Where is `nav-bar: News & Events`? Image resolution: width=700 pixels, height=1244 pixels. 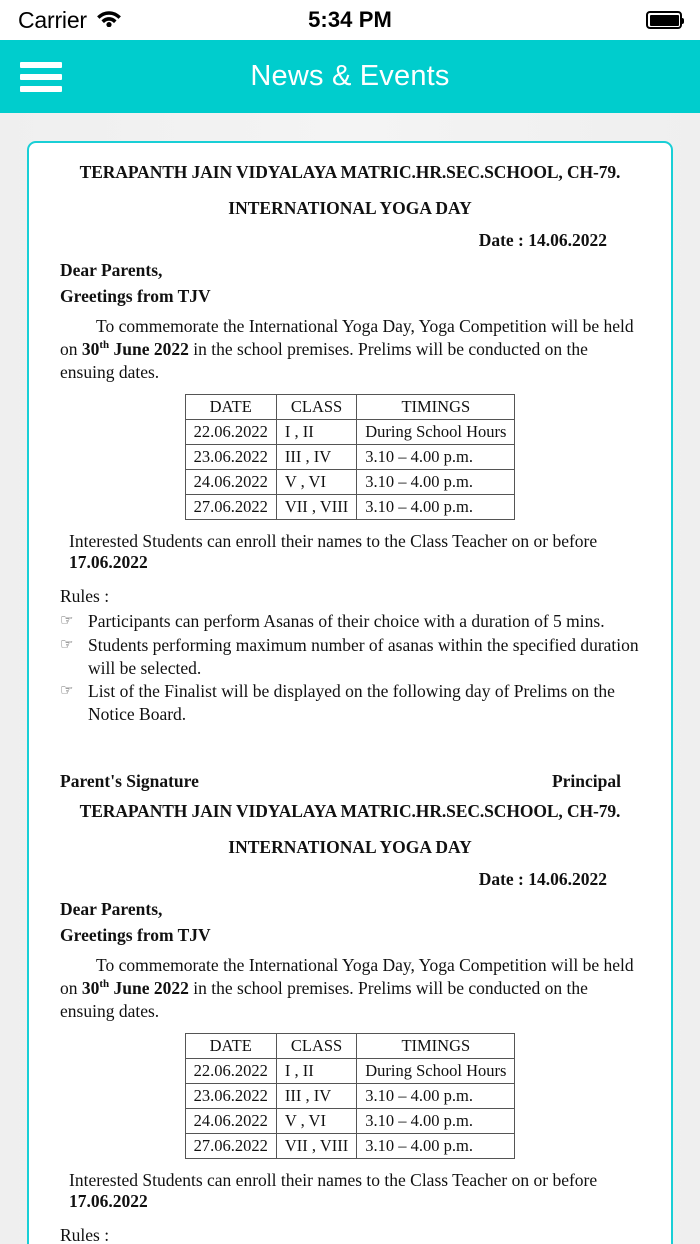 nav-bar: News & Events is located at coordinates (350, 76).